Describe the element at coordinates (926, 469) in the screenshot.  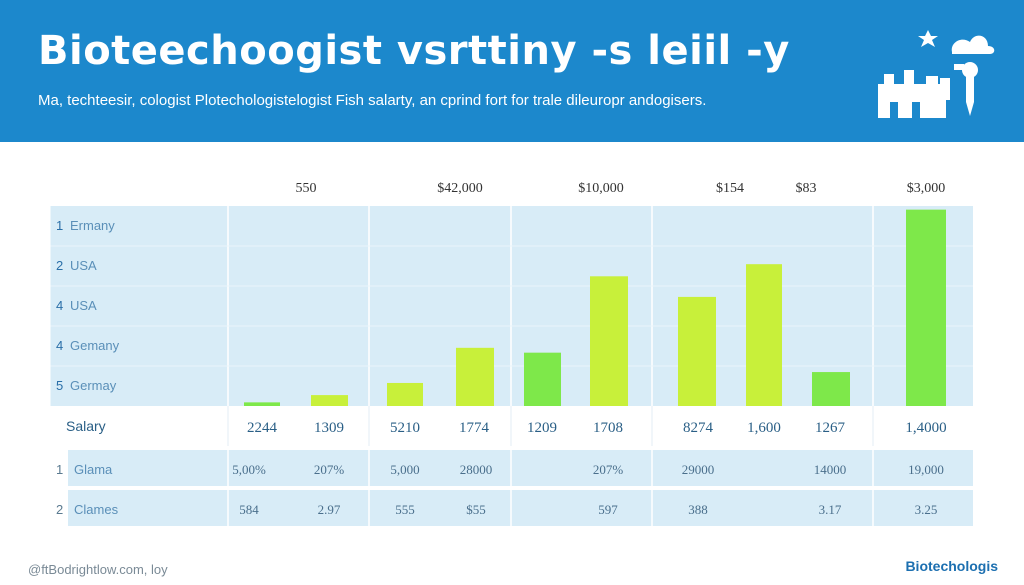
I see `table-cell: 19,000` at that location.